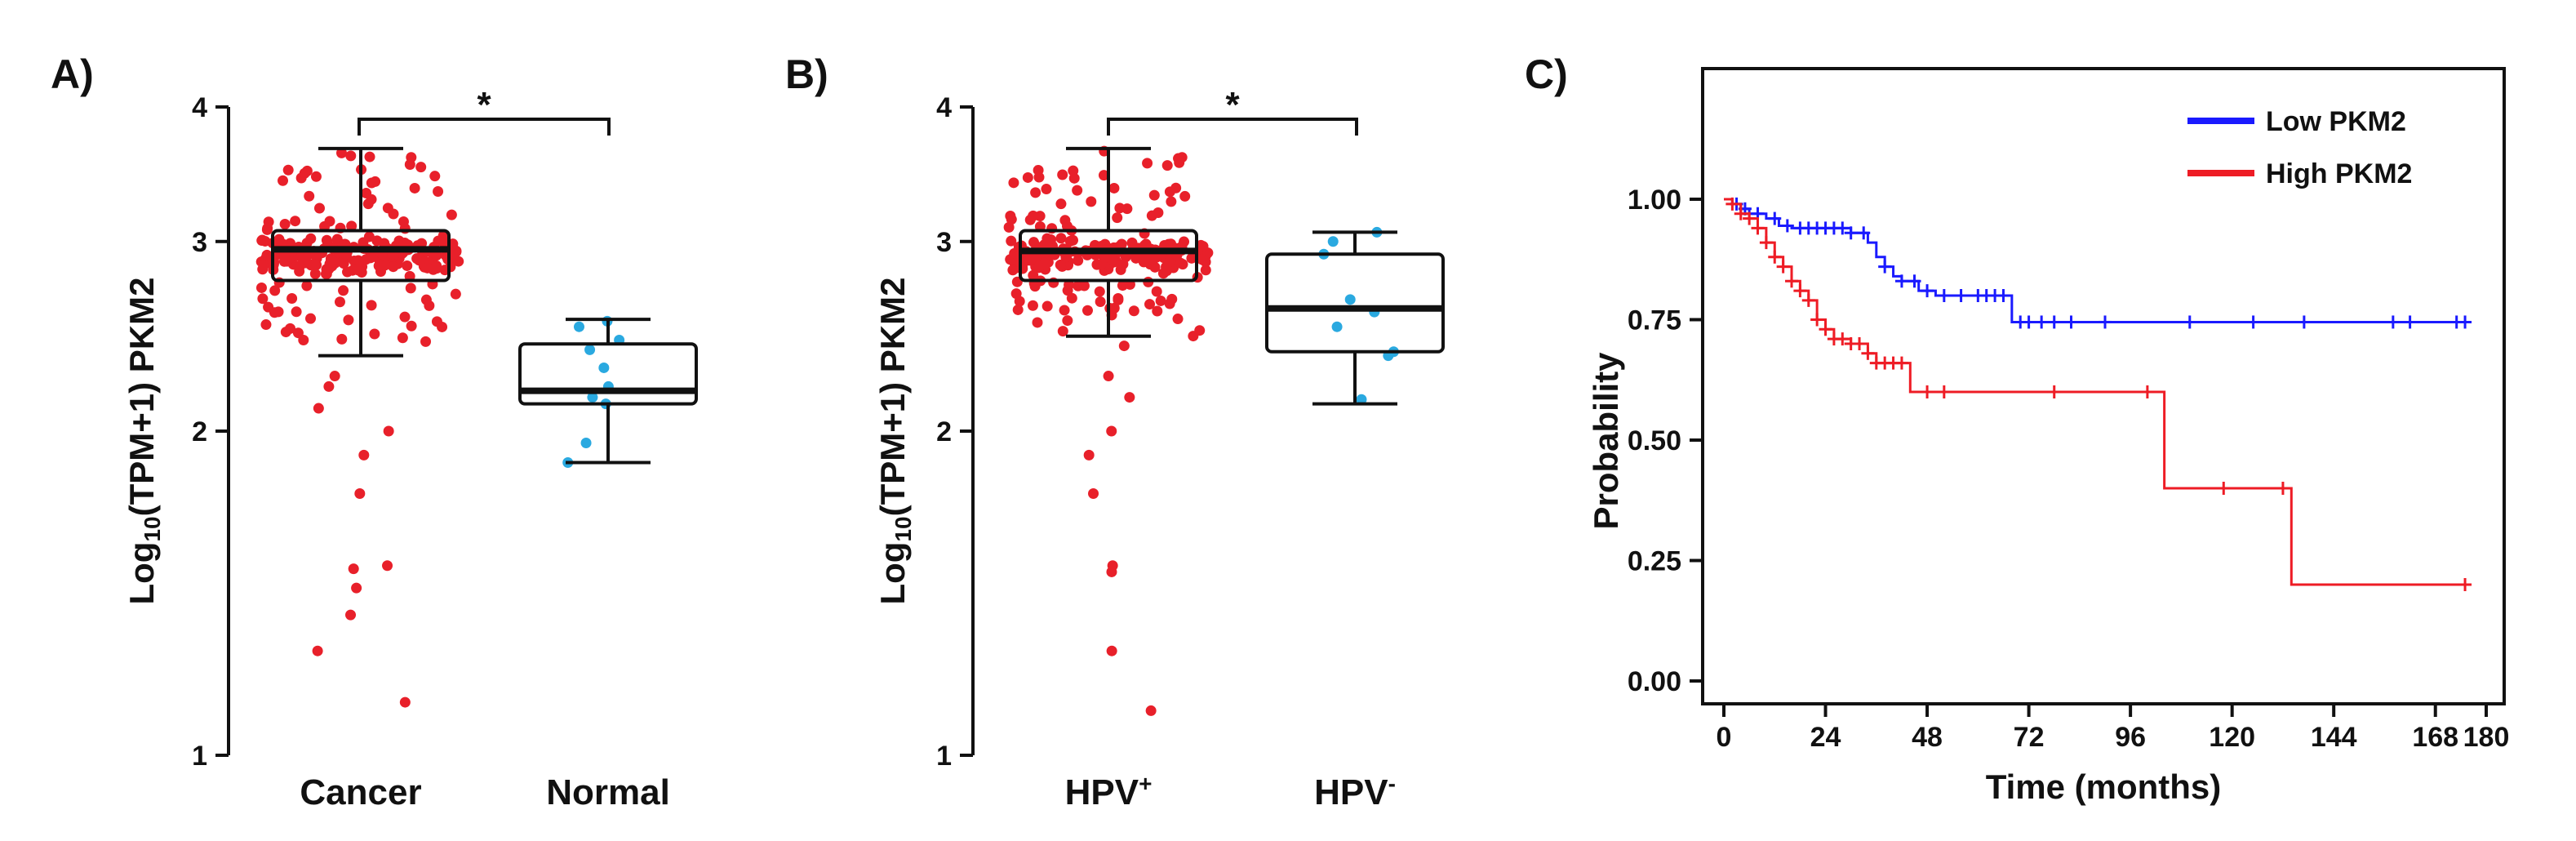 This screenshot has height=841, width=2576. I want to click on x-tick-label: 24, so click(1825, 737).